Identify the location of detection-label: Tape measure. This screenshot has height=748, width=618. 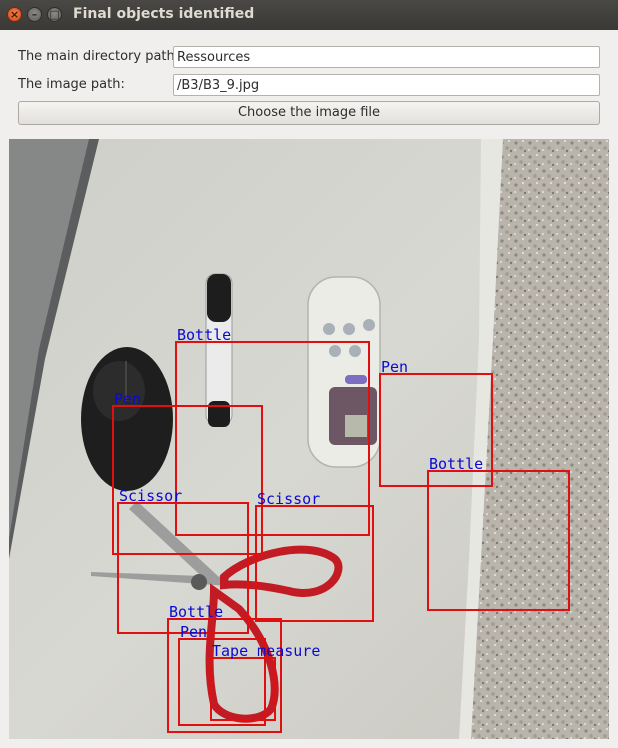
(266, 651).